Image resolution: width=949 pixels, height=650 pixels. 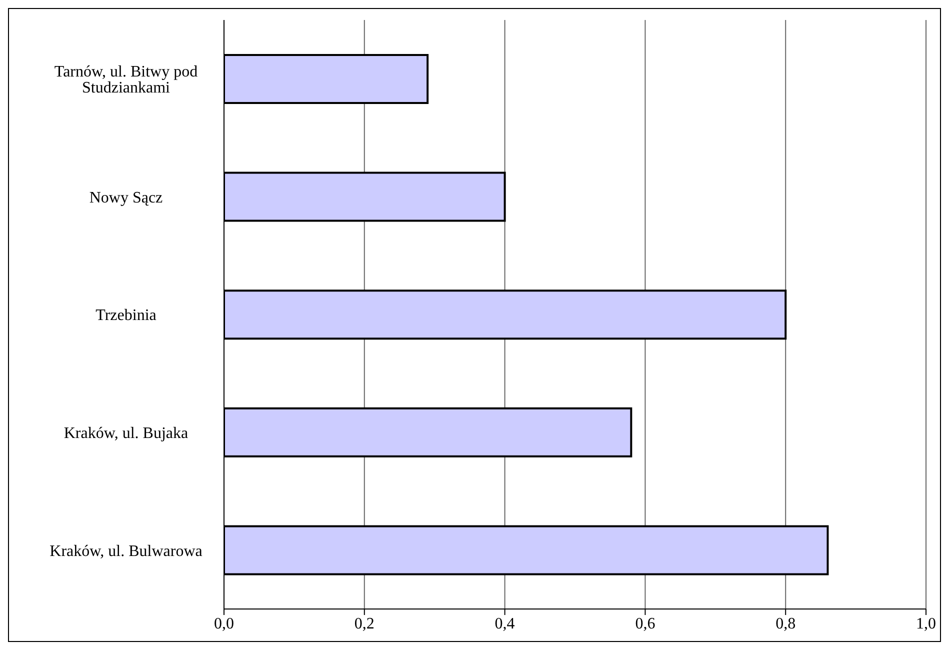 I want to click on x-tick-label: 1,0, so click(x=926, y=623).